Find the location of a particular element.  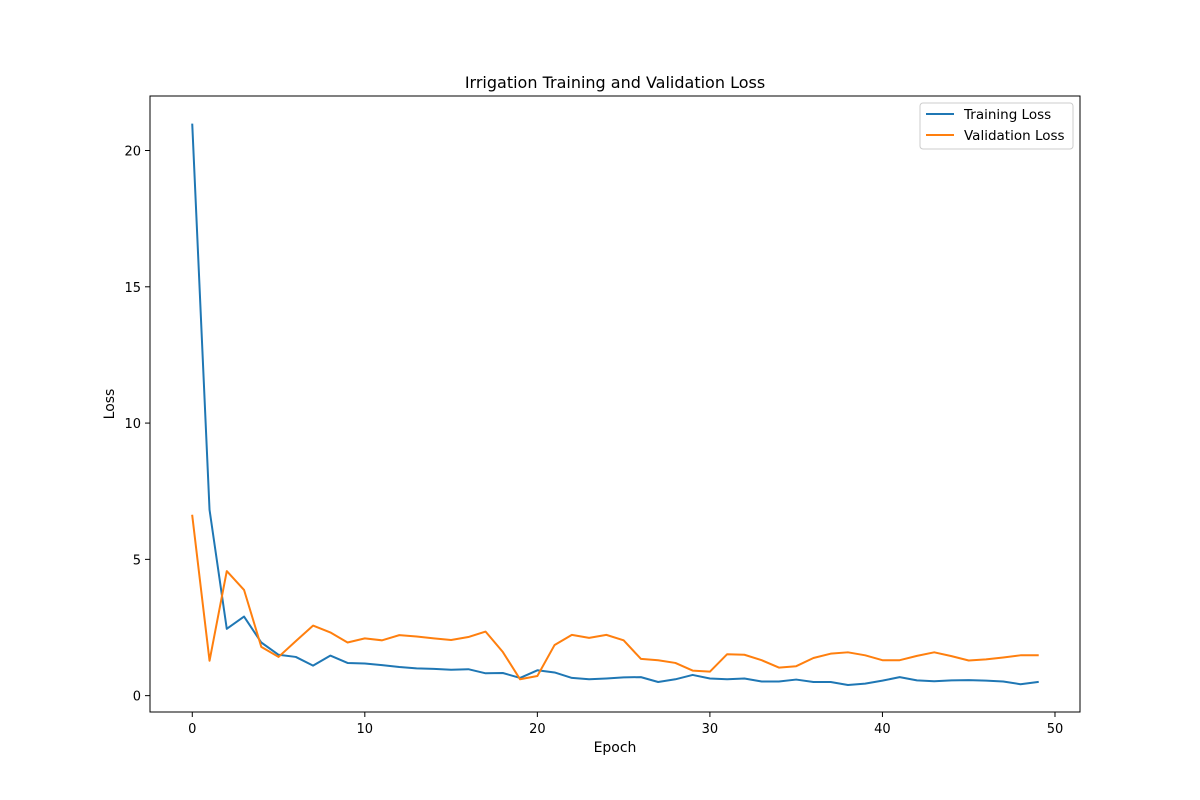

y-tick-label: 20 is located at coordinates (132, 152).